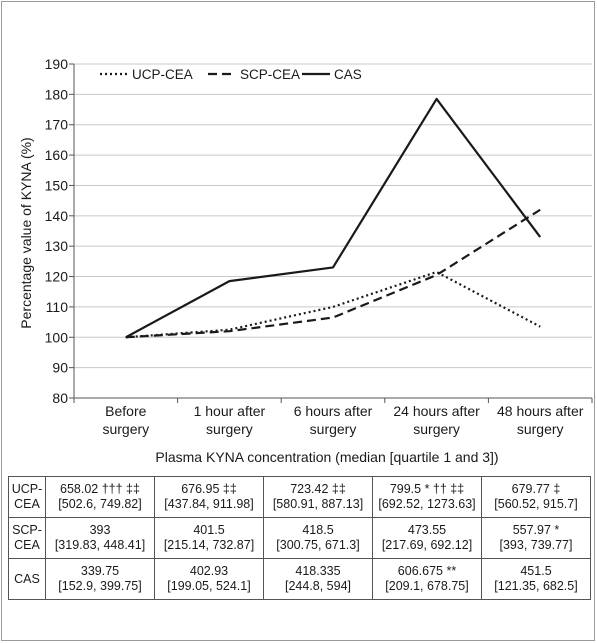 This screenshot has width=597, height=643. I want to click on cell-quartiles: [209.1, 678.75], so click(427, 586).